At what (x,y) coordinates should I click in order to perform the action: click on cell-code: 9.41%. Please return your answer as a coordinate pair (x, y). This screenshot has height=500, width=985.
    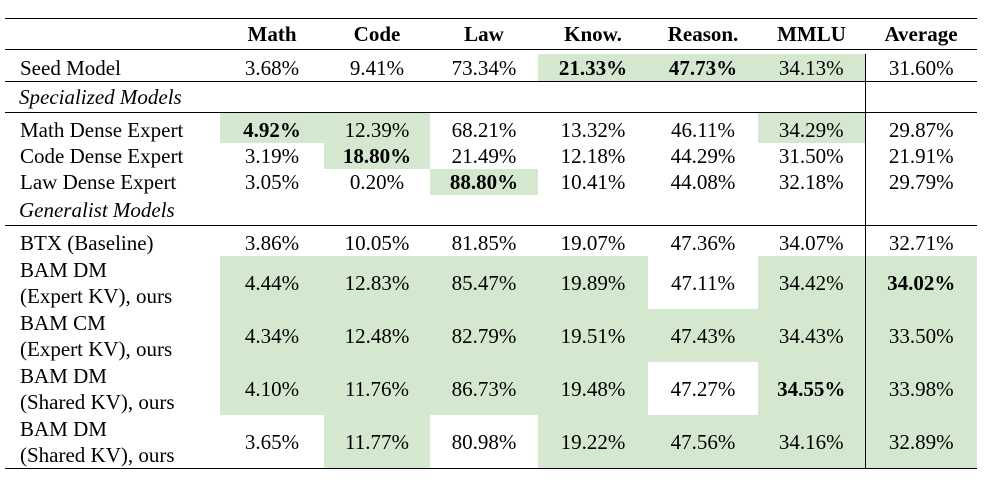
    Looking at the image, I should click on (377, 68).